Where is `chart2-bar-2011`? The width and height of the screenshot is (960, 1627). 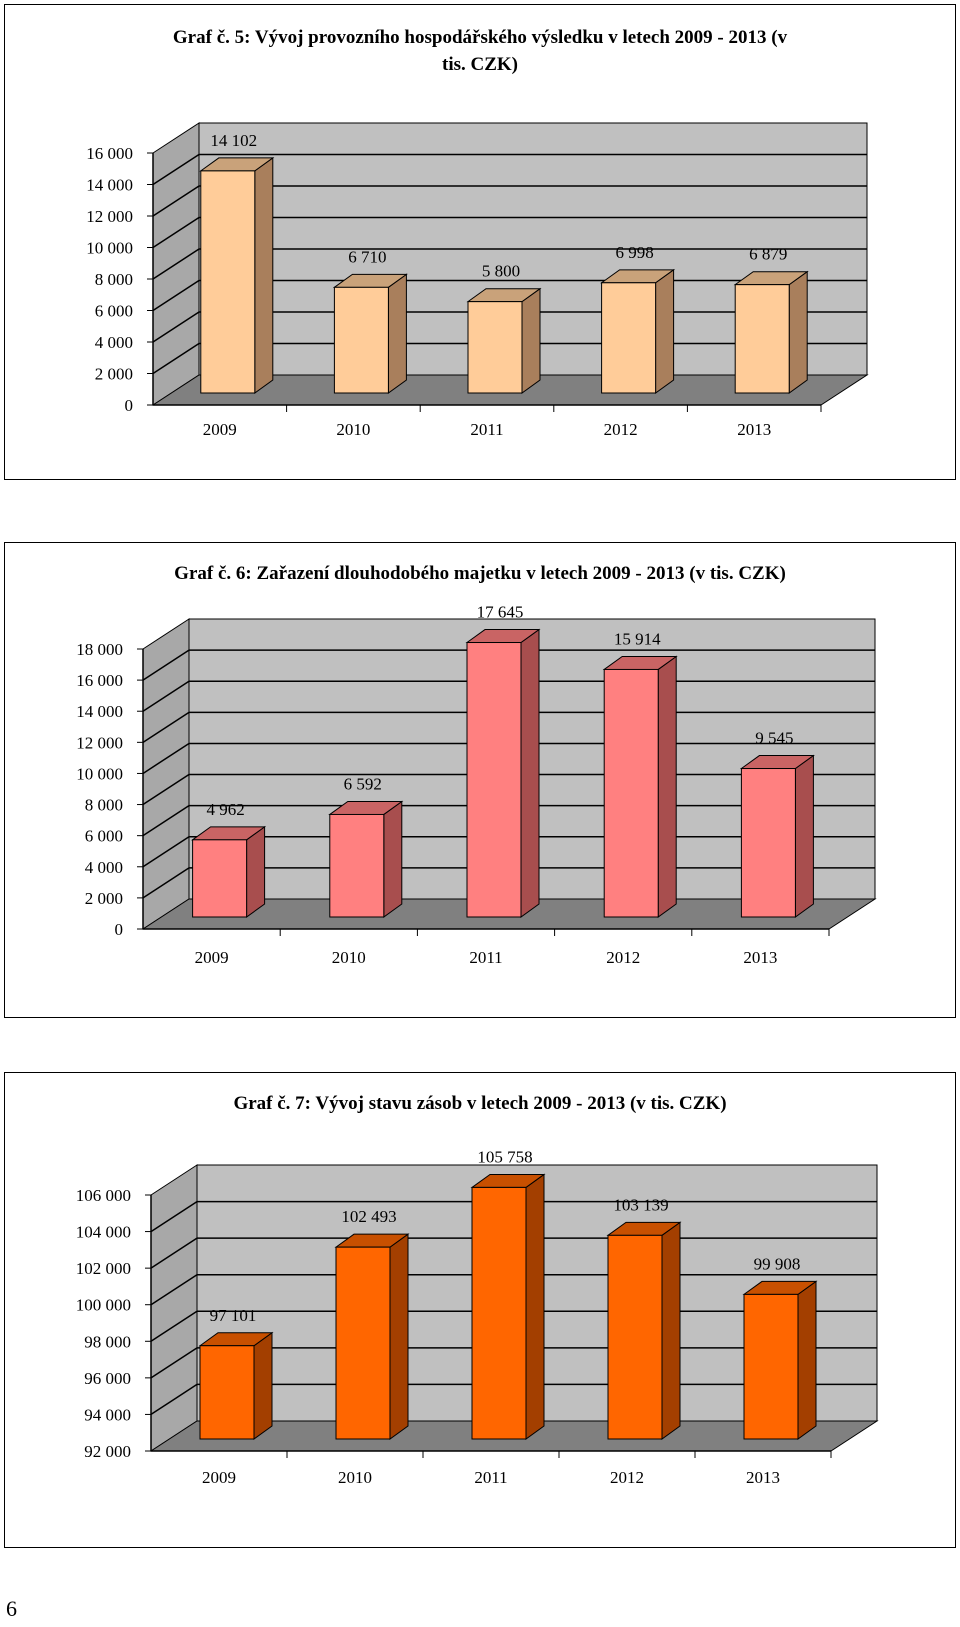
chart2-bar-2011 is located at coordinates (494, 780).